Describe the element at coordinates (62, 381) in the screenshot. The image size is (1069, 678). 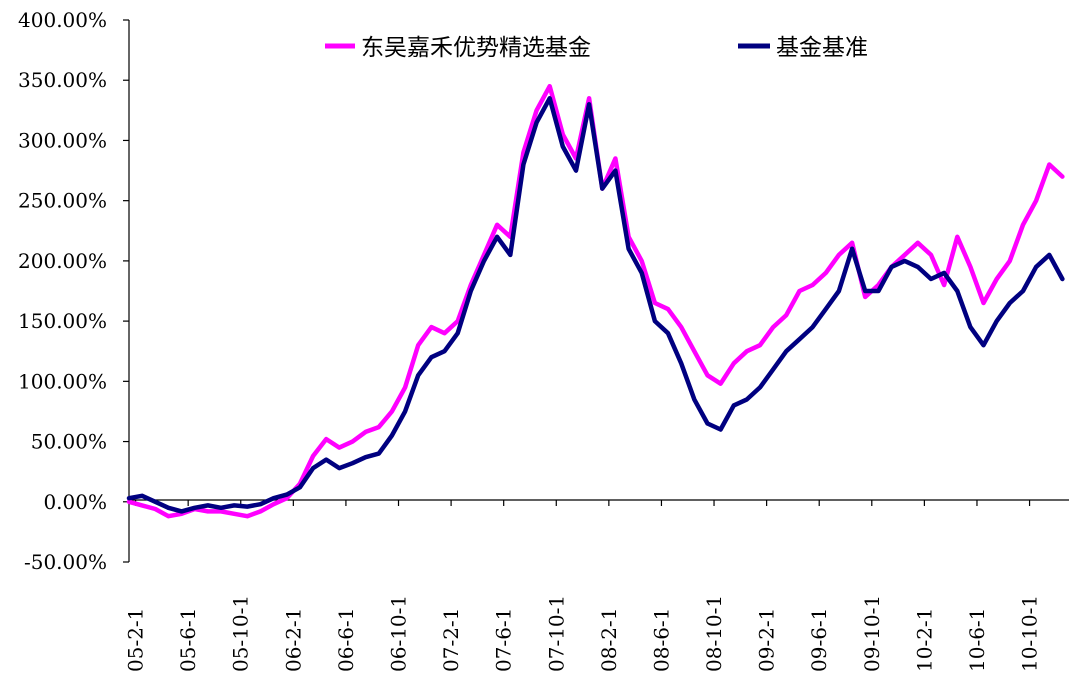
I see `y-tick-label: 100.00%` at that location.